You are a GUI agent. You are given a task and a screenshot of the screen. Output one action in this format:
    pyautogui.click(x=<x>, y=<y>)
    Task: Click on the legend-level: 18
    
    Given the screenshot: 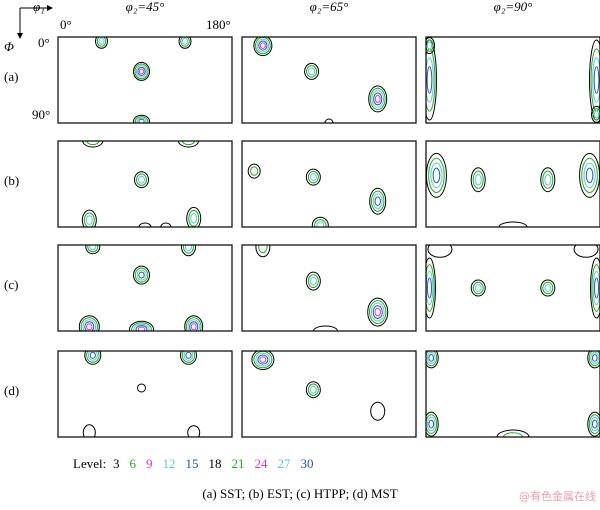 What is the action you would take?
    pyautogui.click(x=215, y=463)
    